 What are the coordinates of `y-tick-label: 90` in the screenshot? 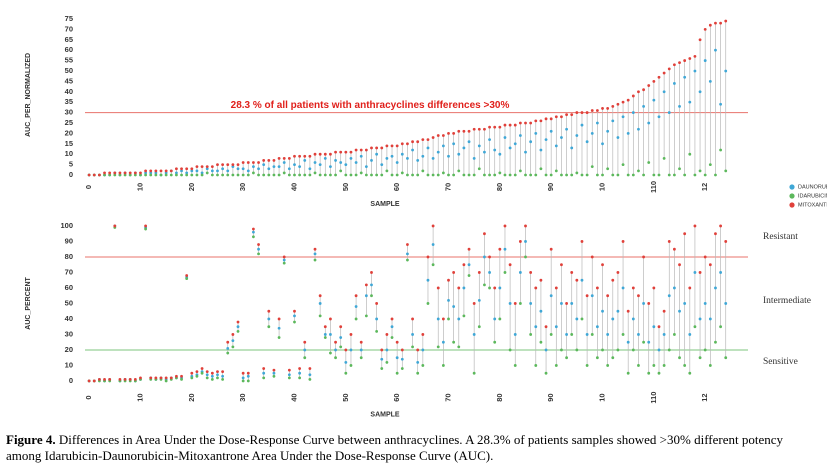 It's located at (69, 240).